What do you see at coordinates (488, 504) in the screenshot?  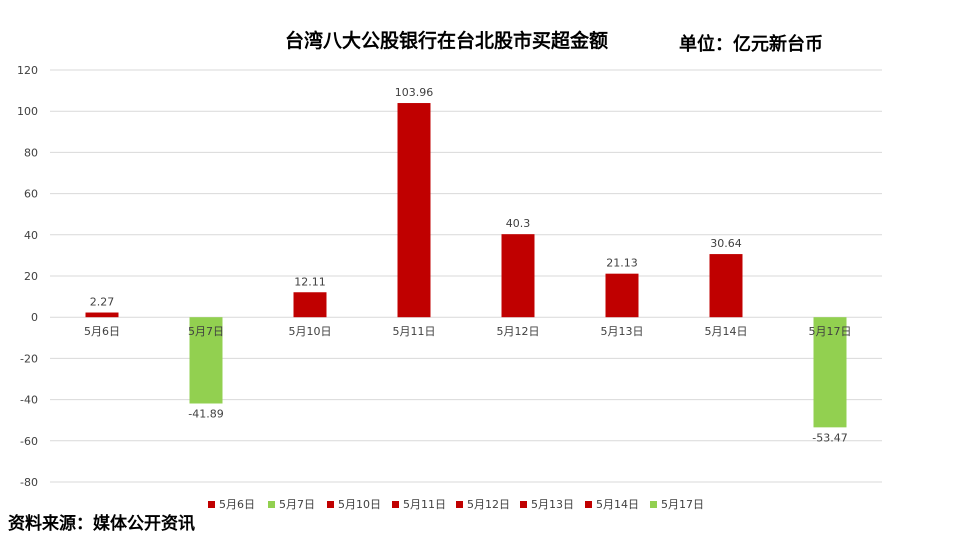 I see `legend-label: 5月12日` at bounding box center [488, 504].